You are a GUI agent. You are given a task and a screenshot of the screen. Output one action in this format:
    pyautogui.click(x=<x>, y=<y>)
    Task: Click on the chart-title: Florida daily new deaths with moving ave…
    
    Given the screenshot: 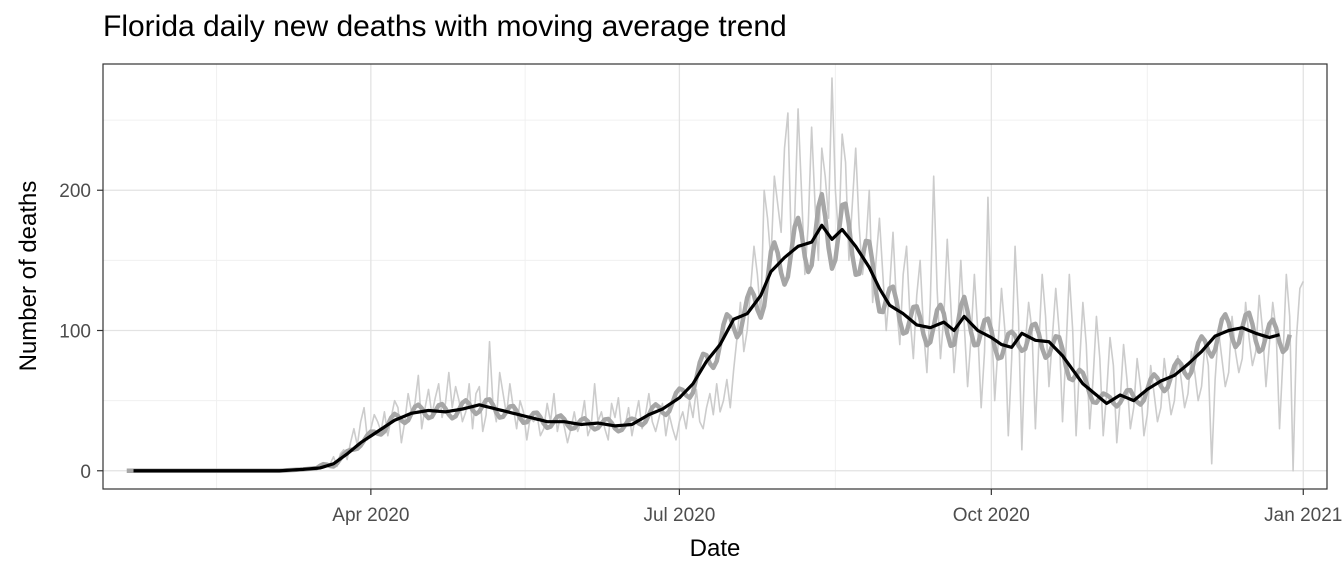 What is the action you would take?
    pyautogui.click(x=445, y=26)
    